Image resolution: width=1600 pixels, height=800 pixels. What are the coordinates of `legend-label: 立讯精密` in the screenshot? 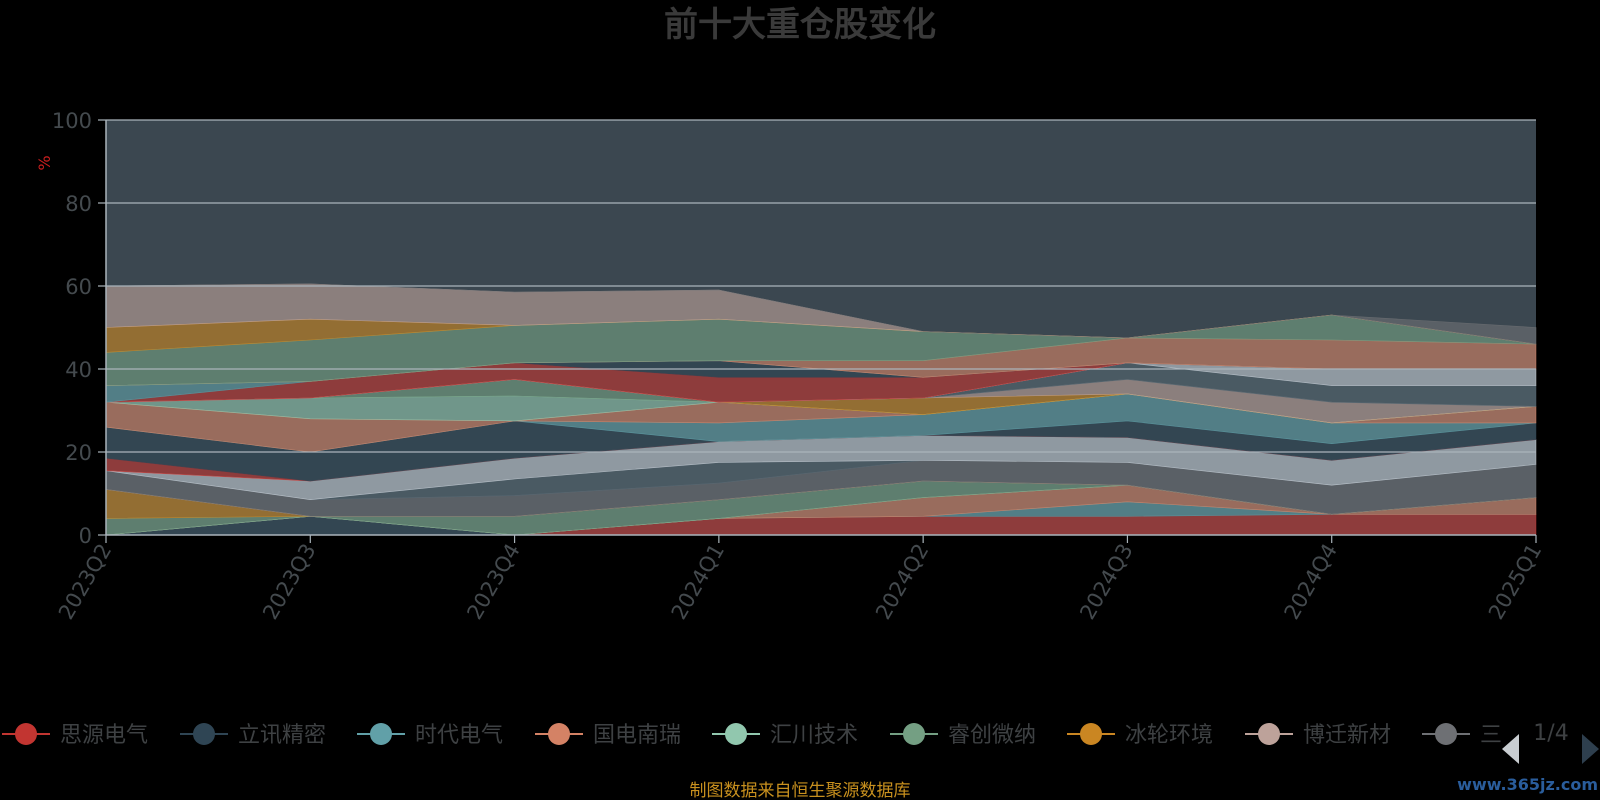 It's located at (282, 735).